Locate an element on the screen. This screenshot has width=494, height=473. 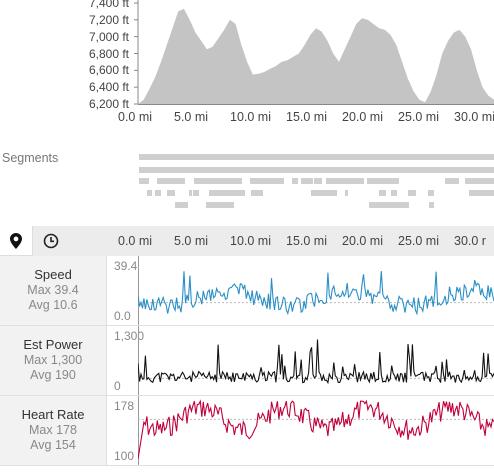
stream-x-tick-label: 30.0 r is located at coordinates (470, 241).